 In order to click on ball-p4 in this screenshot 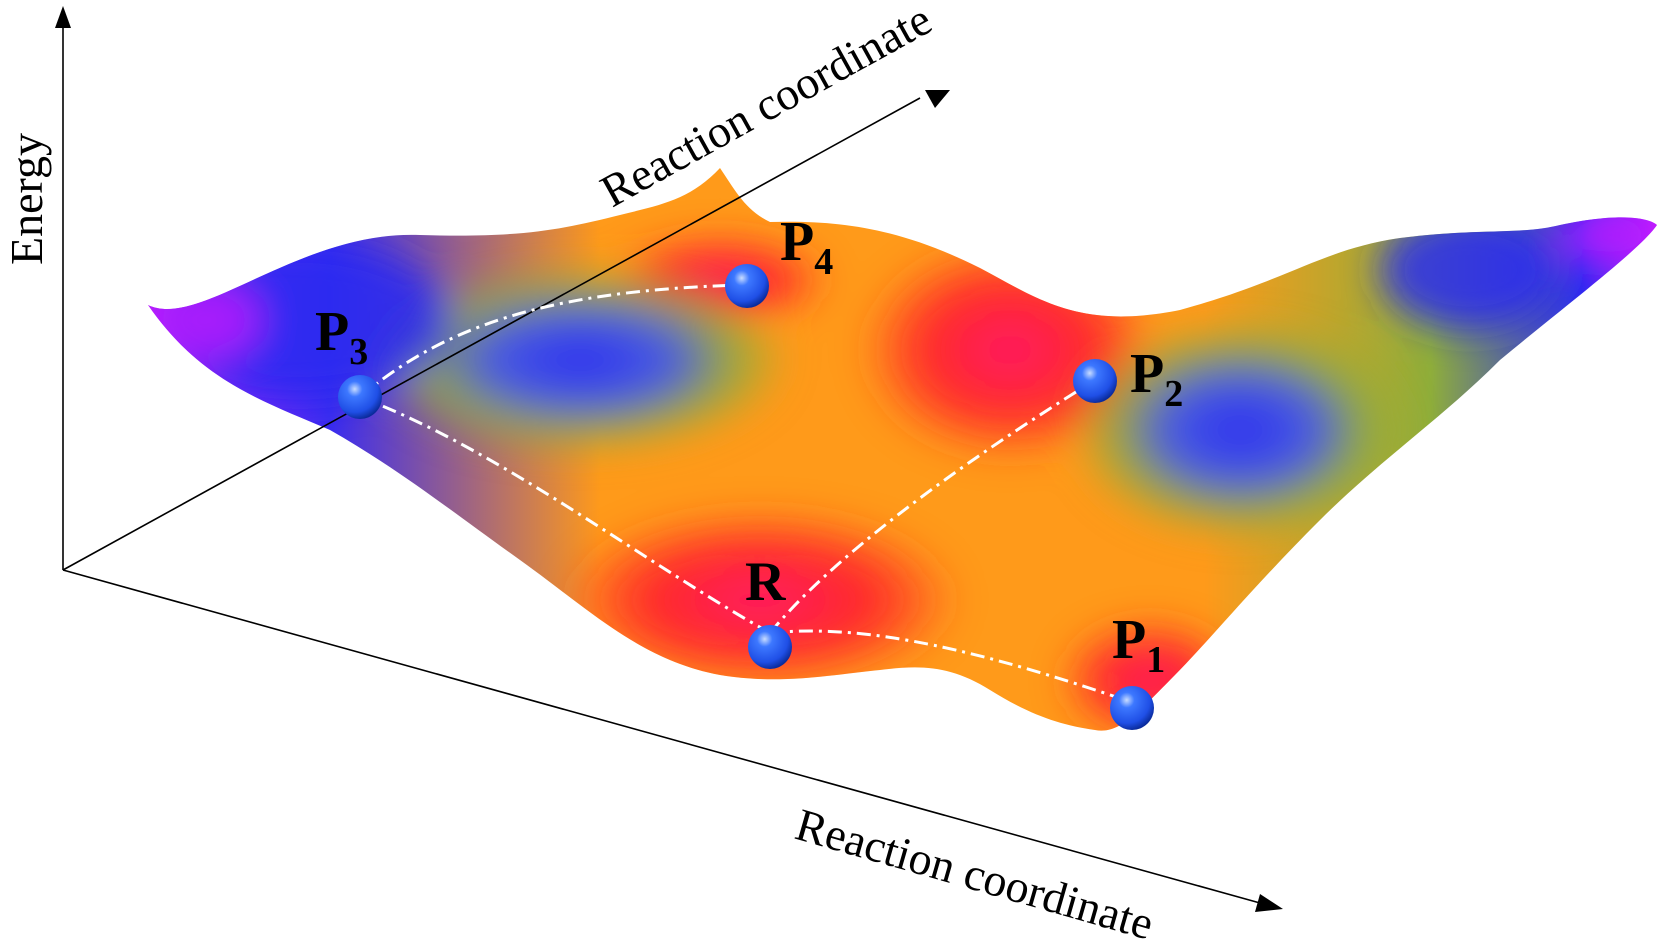, I will do `click(747, 286)`.